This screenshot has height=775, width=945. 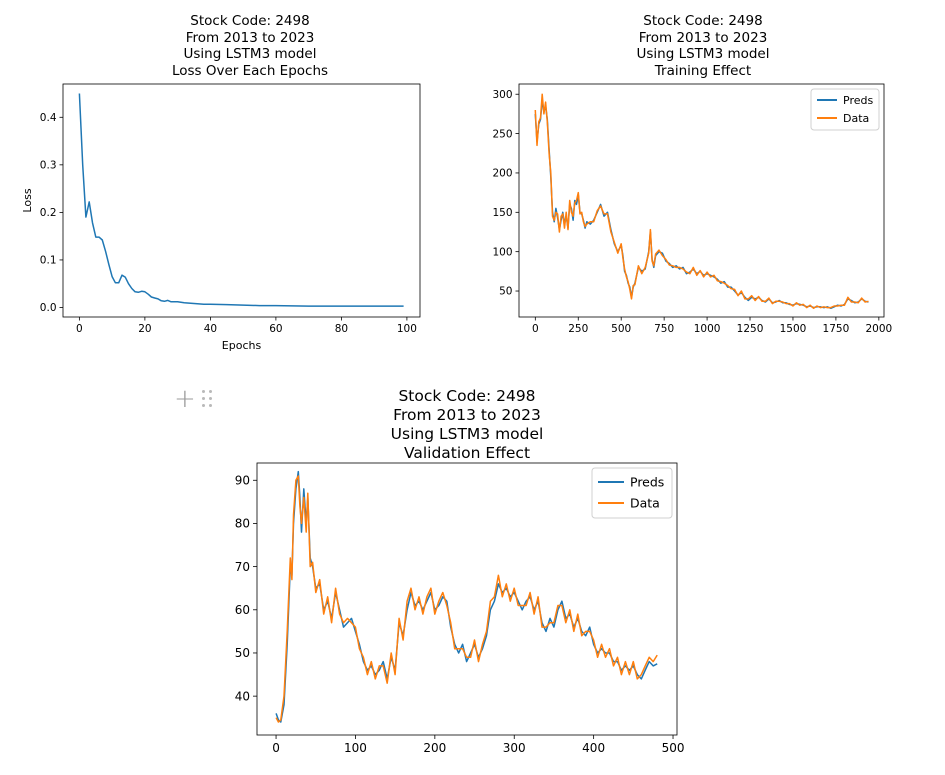 I want to click on x-tick-label: 200, so click(x=434, y=748).